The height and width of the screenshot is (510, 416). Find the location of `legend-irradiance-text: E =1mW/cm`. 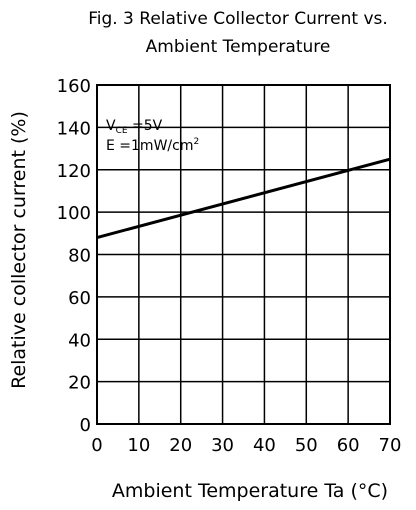

legend-irradiance-text: E =1mW/cm is located at coordinates (149, 146).